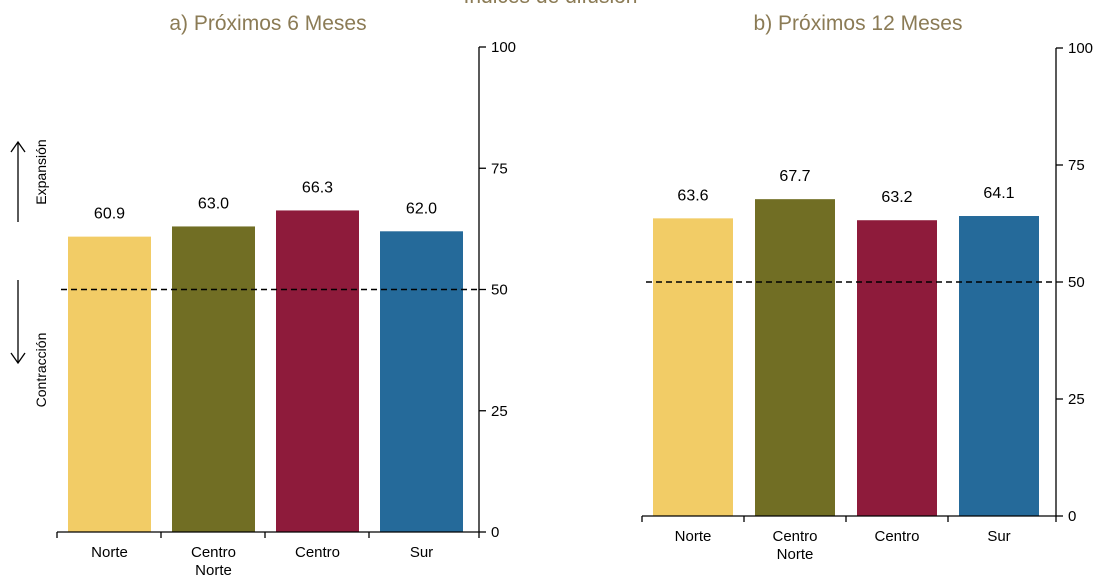 This screenshot has width=1101, height=583. What do you see at coordinates (109, 214) in the screenshot?
I see `data-label: 60.9` at bounding box center [109, 214].